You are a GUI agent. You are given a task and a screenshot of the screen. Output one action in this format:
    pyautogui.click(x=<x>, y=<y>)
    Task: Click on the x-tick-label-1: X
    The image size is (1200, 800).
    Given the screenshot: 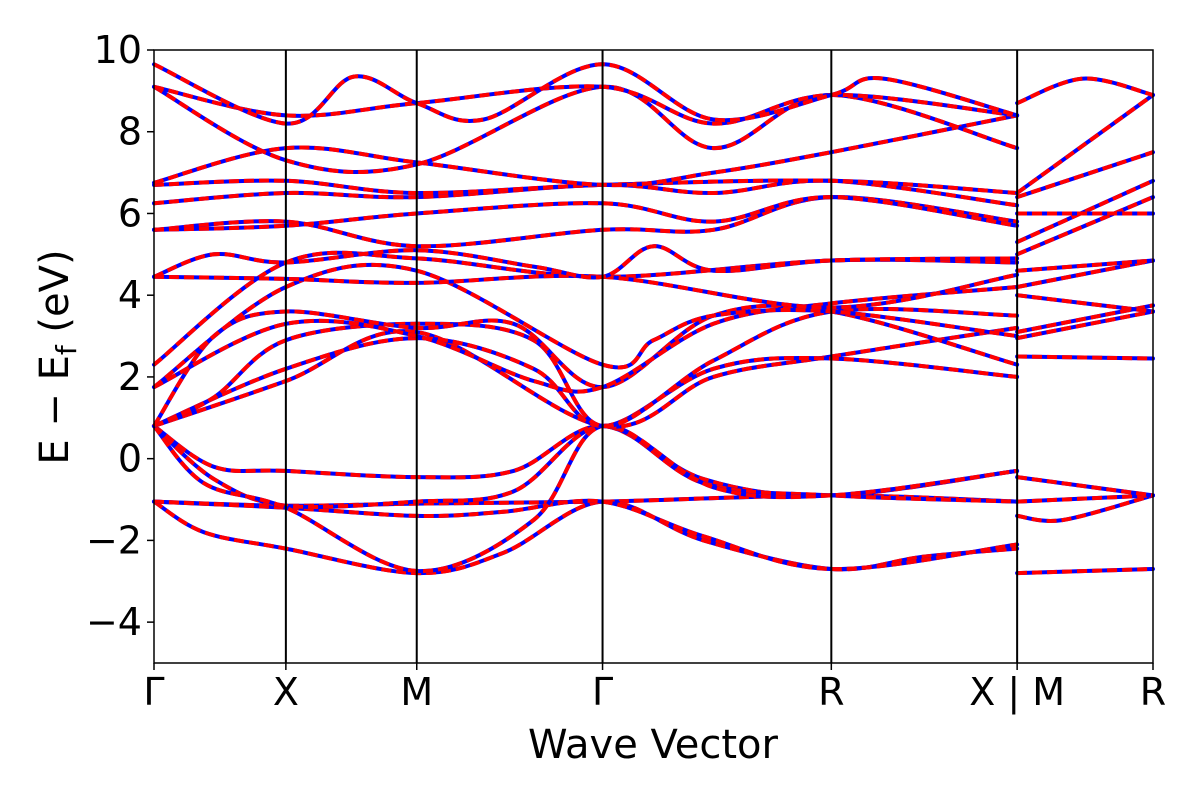 What is the action you would take?
    pyautogui.click(x=286, y=692)
    